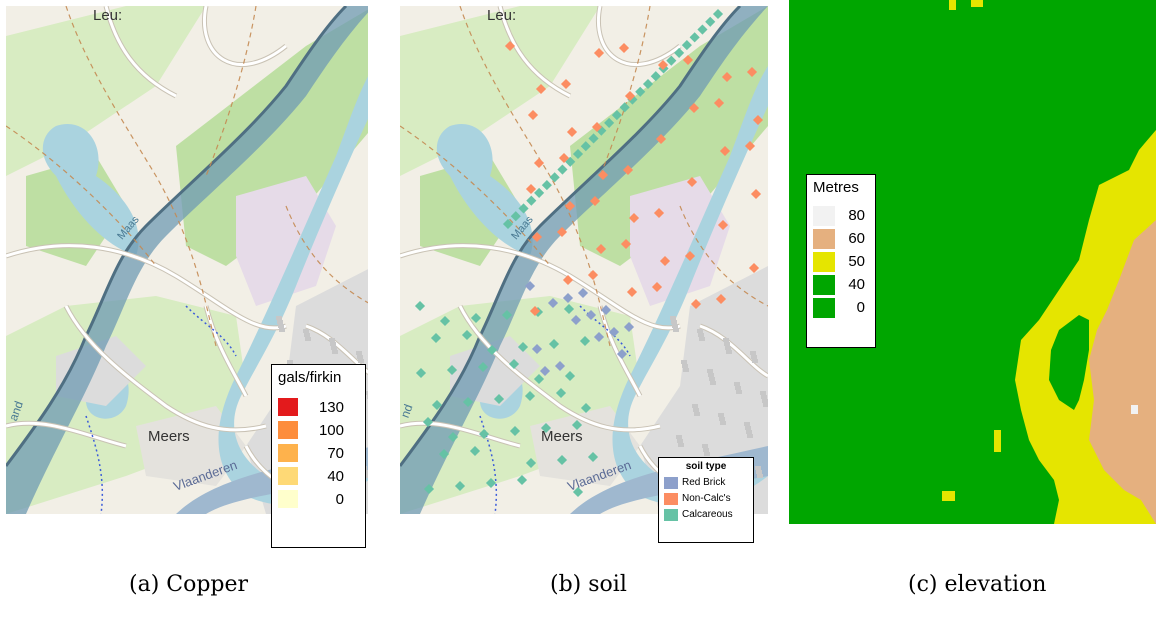 The width and height of the screenshot is (1156, 621). I want to click on legend-label: 0, so click(339, 499).